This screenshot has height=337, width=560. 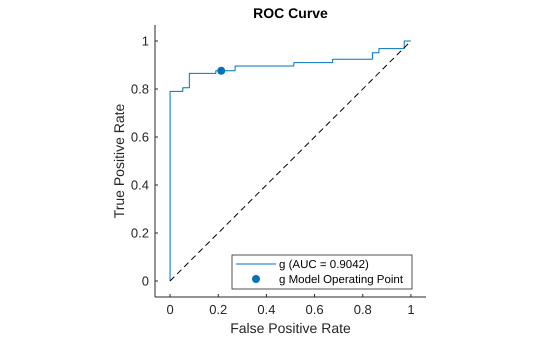 I want to click on x-axis-title: False Positive Rate, so click(x=291, y=328).